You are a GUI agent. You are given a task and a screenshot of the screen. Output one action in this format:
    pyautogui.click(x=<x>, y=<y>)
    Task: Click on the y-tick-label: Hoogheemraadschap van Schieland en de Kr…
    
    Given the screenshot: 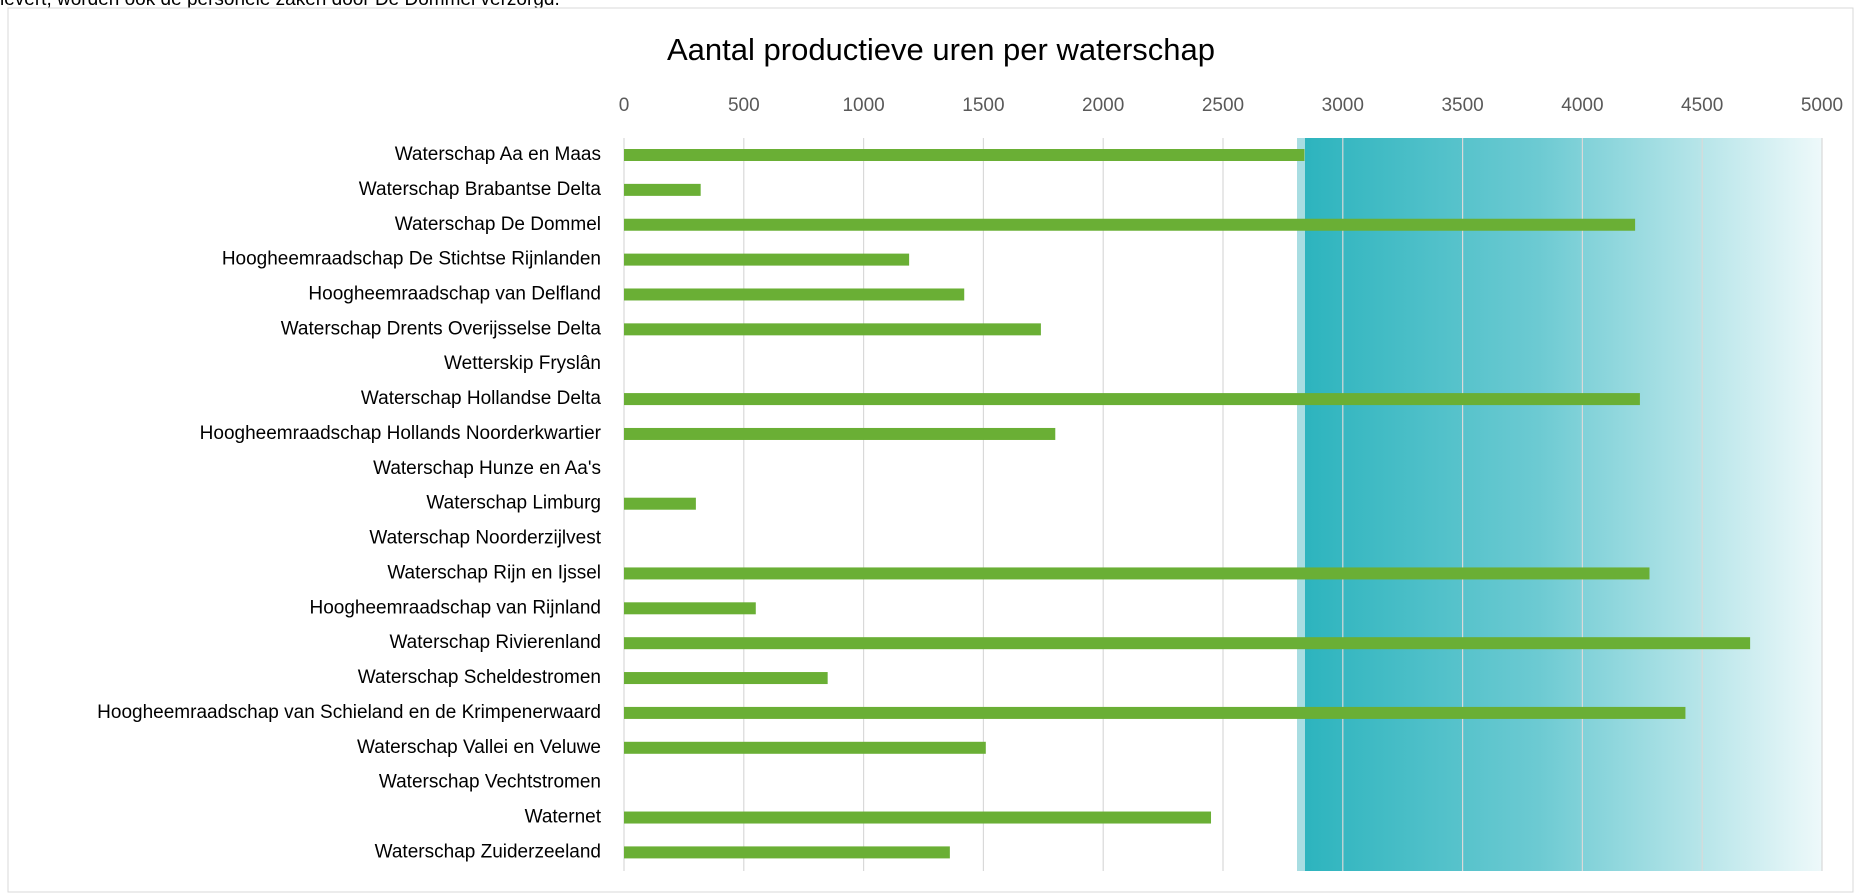 What is the action you would take?
    pyautogui.click(x=349, y=712)
    